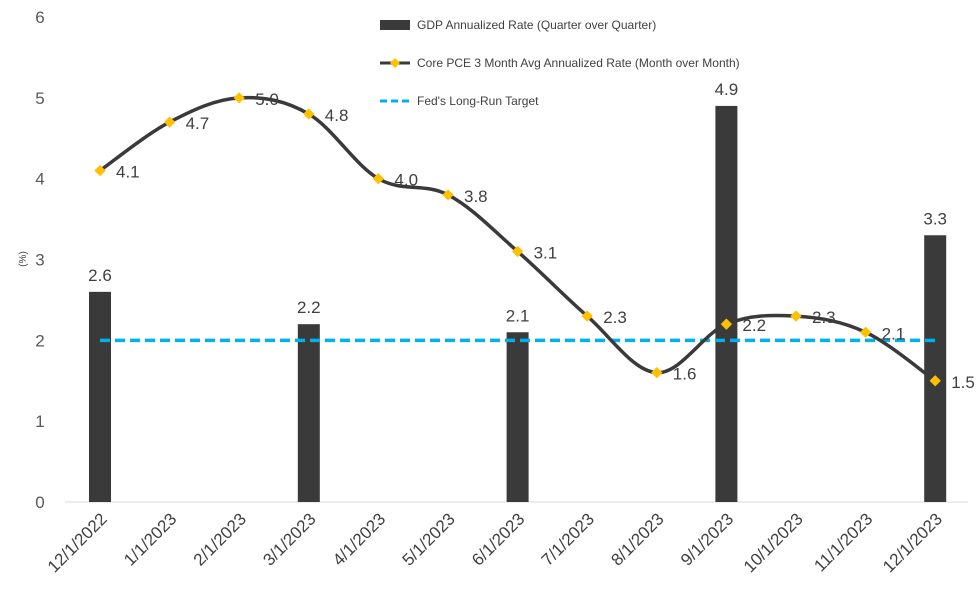 The width and height of the screenshot is (979, 598). What do you see at coordinates (498, 539) in the screenshot?
I see `x-tick-label: 6/1/2023` at bounding box center [498, 539].